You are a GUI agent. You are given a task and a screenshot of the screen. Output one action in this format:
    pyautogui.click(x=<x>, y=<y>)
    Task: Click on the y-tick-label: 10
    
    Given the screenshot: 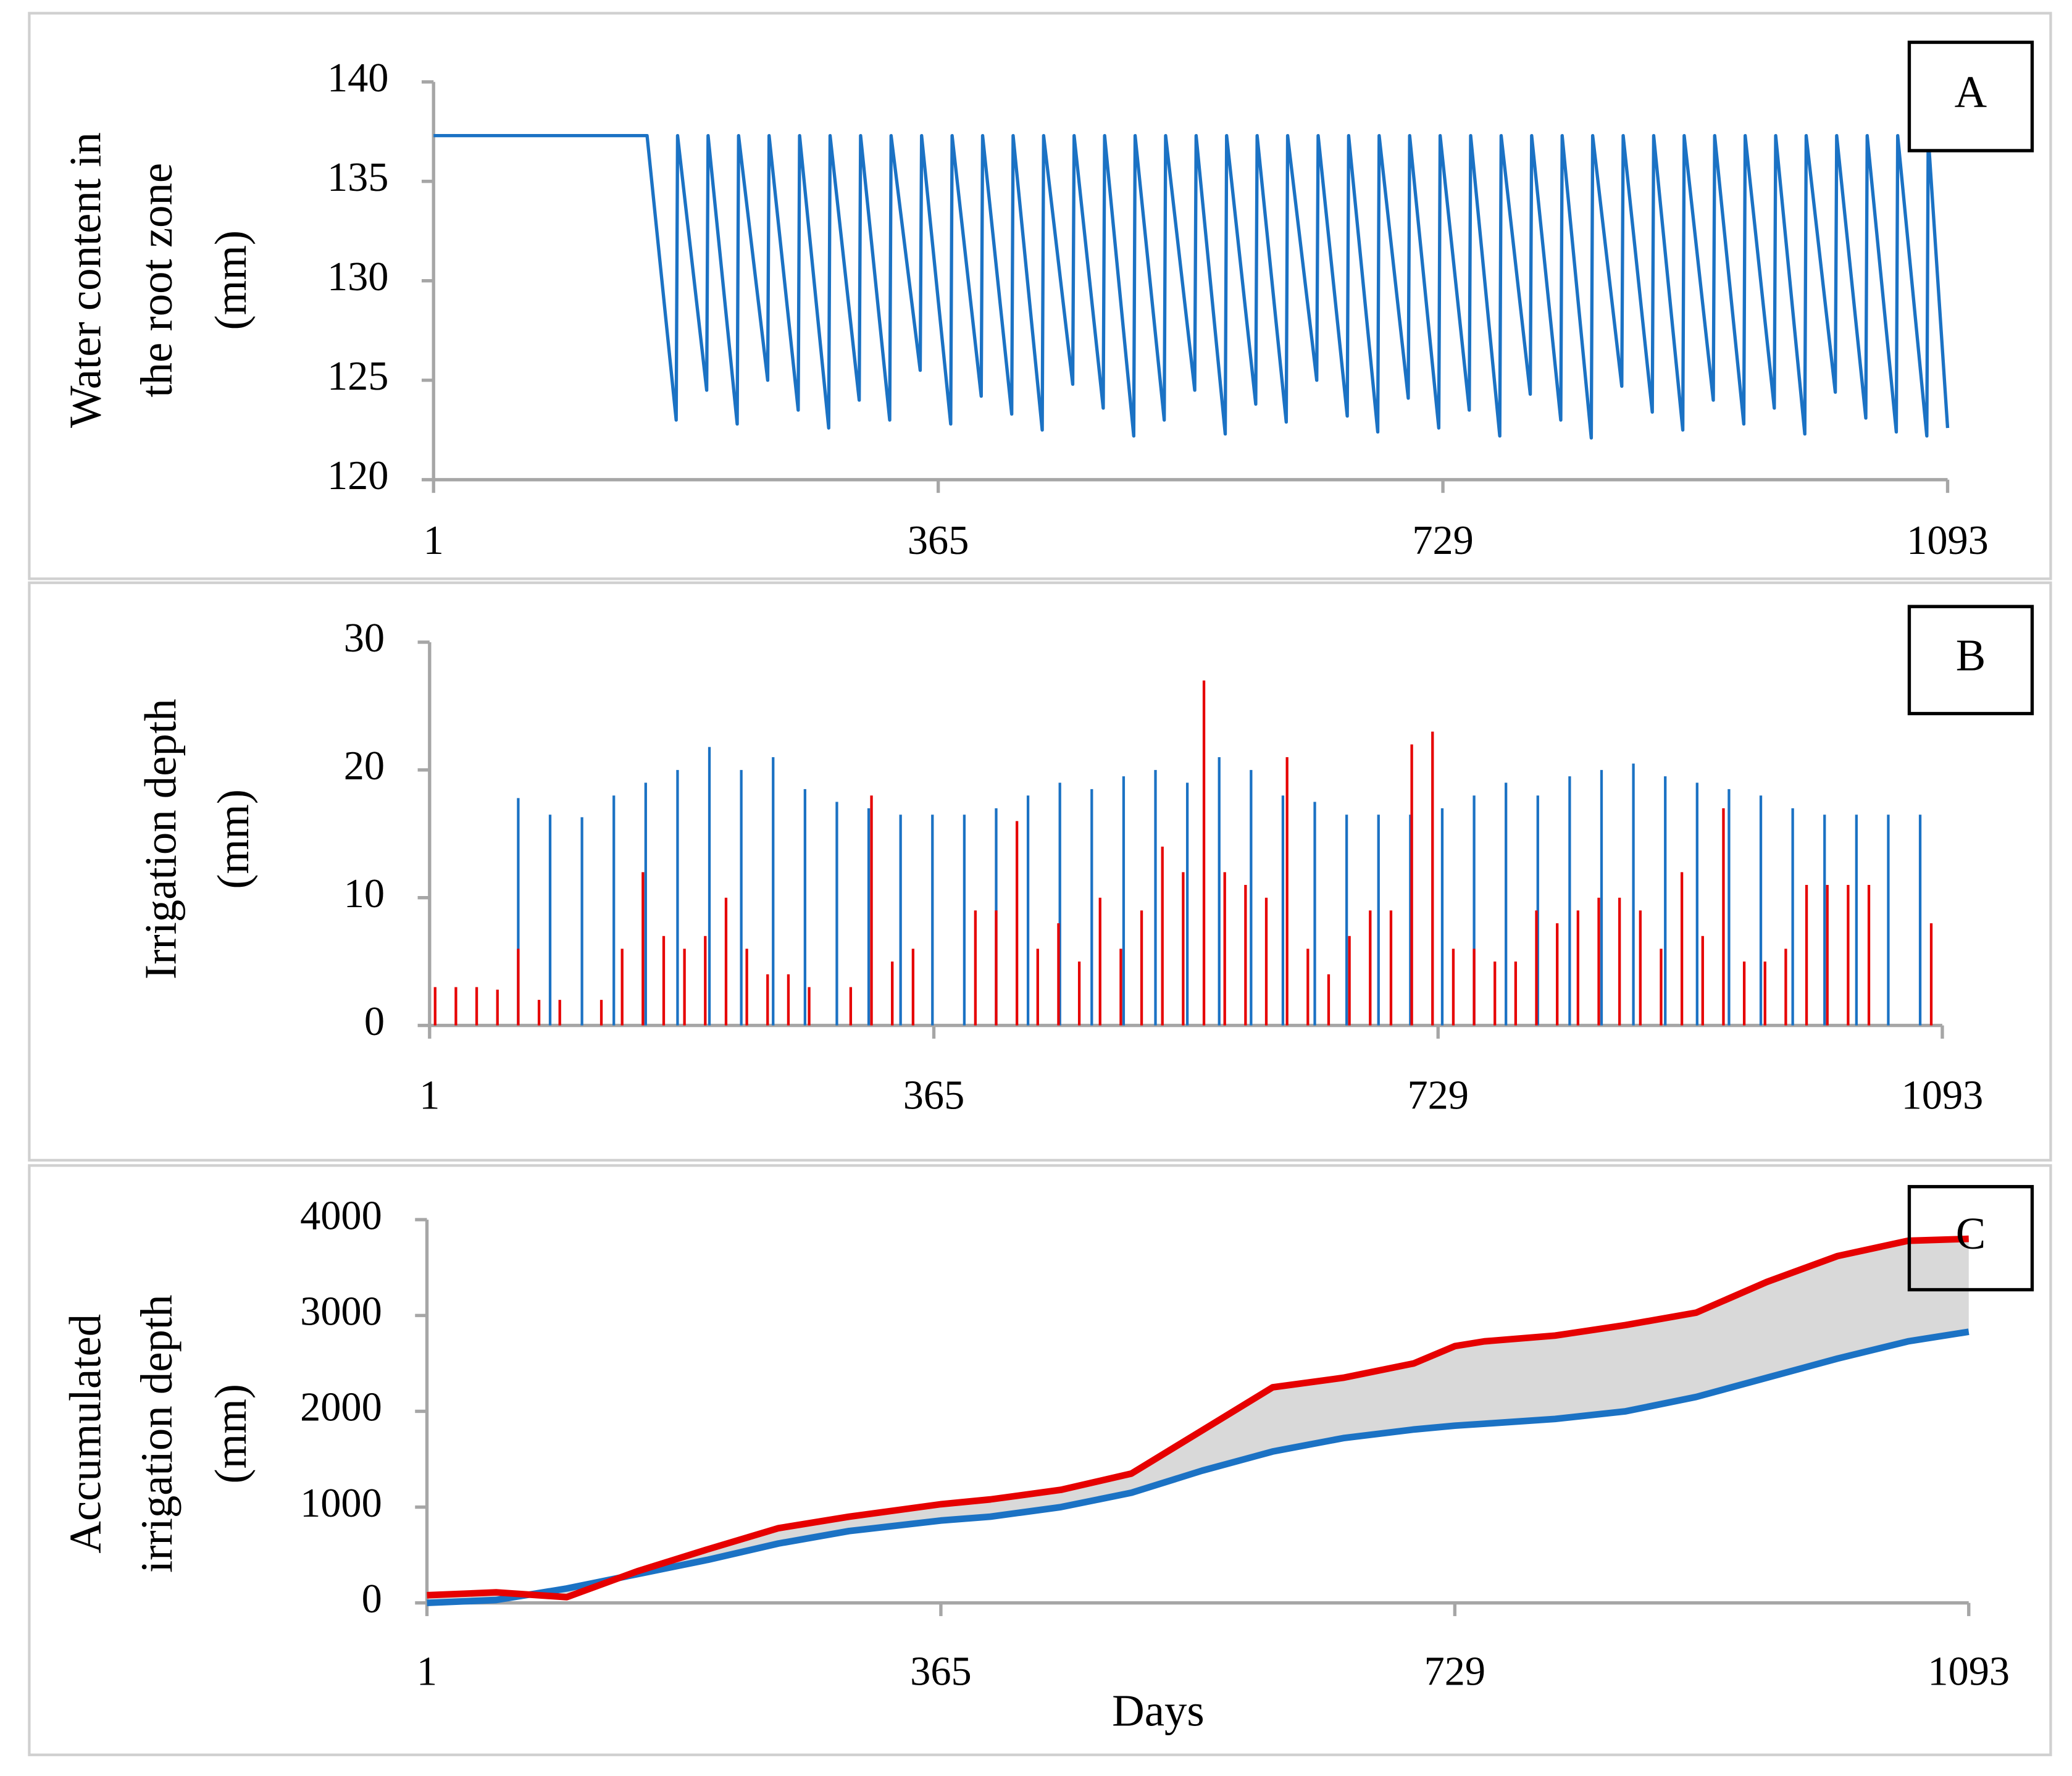 What is the action you would take?
    pyautogui.click(x=364, y=893)
    